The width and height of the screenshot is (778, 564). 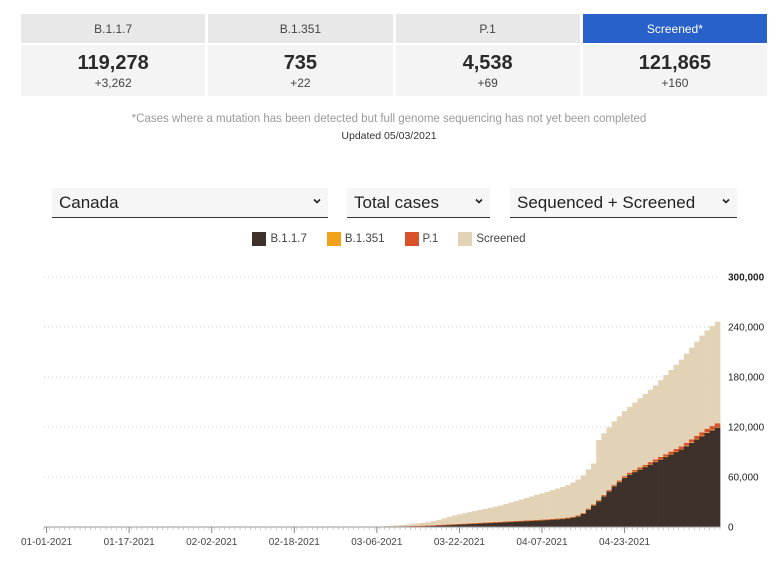 I want to click on y-tick-label: 0, so click(x=731, y=528).